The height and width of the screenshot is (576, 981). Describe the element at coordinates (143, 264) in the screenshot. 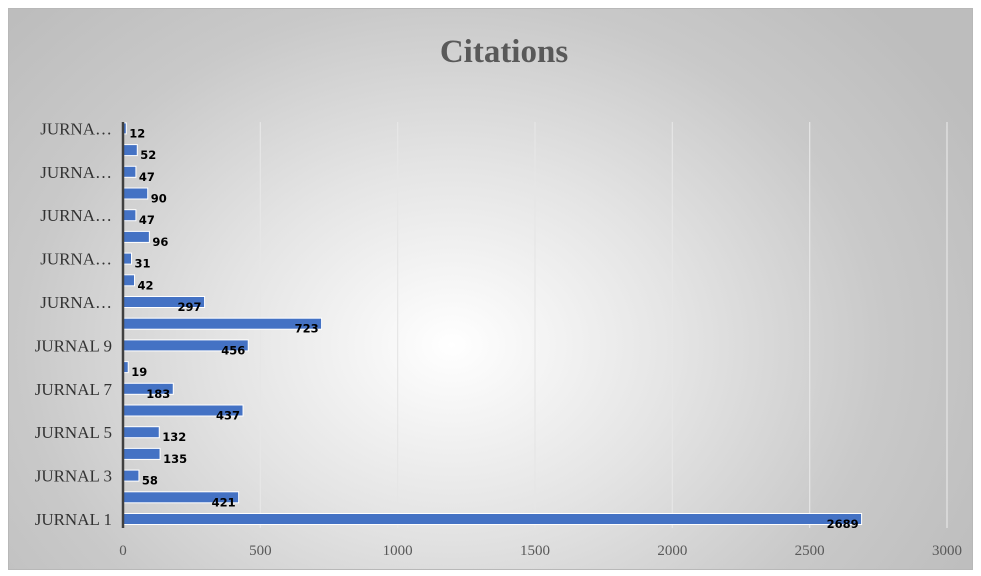

I see `data-label: 31` at that location.